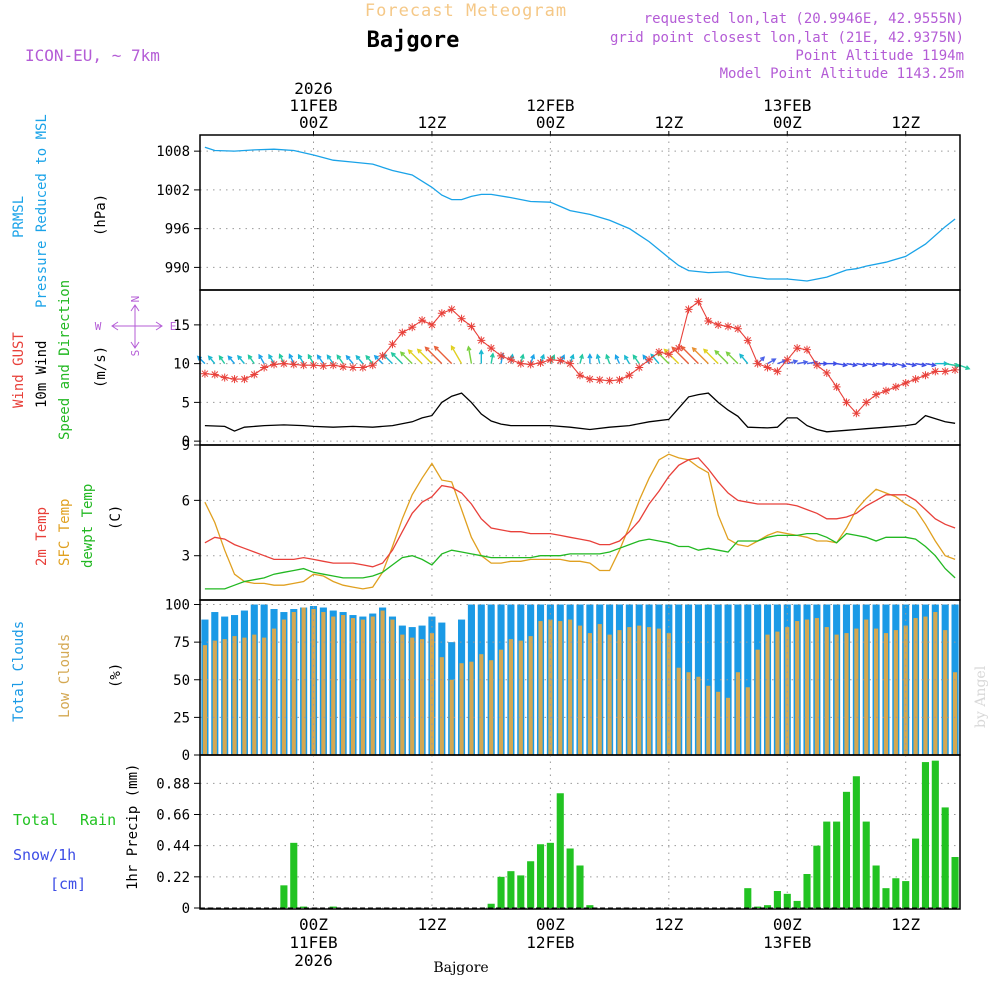 Image resolution: width=1000 pixels, height=1000 pixels. I want to click on point-altitude: Point Altitude 1194m, so click(879, 56).